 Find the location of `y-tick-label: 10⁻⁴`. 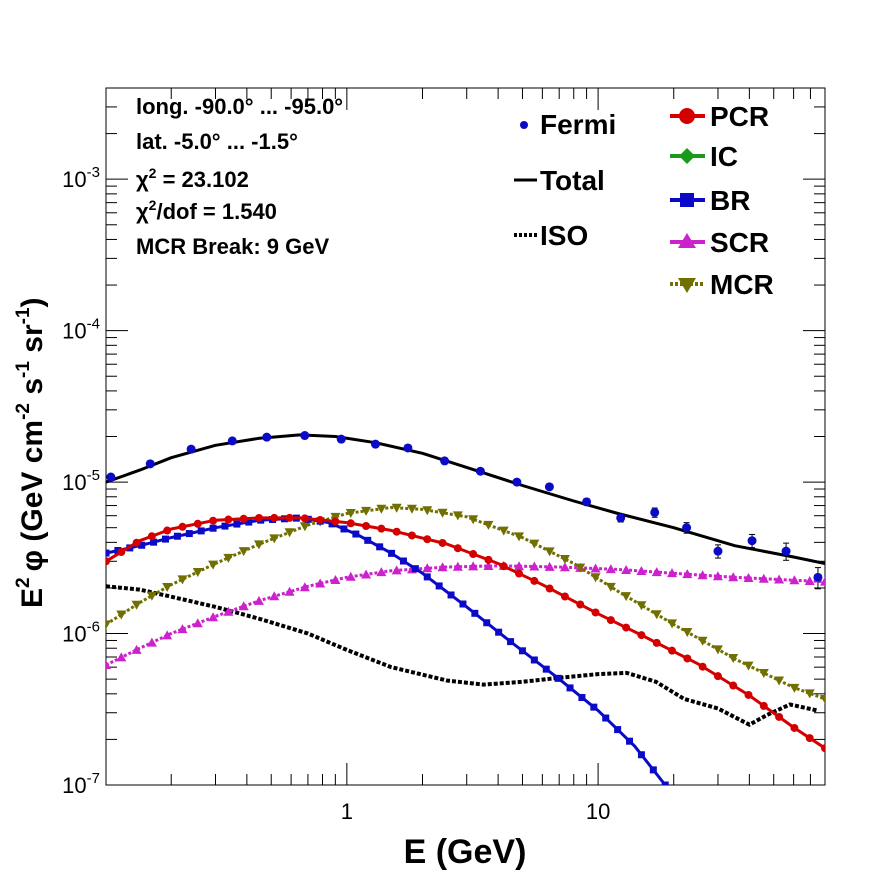

y-tick-label: 10⁻⁴ is located at coordinates (81, 330).